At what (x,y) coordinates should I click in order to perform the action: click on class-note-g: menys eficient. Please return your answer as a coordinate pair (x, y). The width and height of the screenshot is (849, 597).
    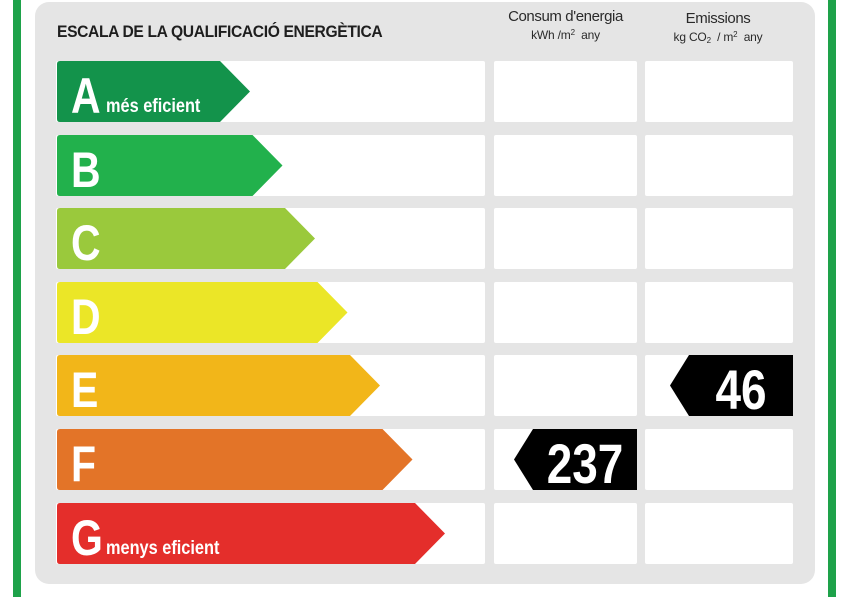
    Looking at the image, I should click on (163, 547).